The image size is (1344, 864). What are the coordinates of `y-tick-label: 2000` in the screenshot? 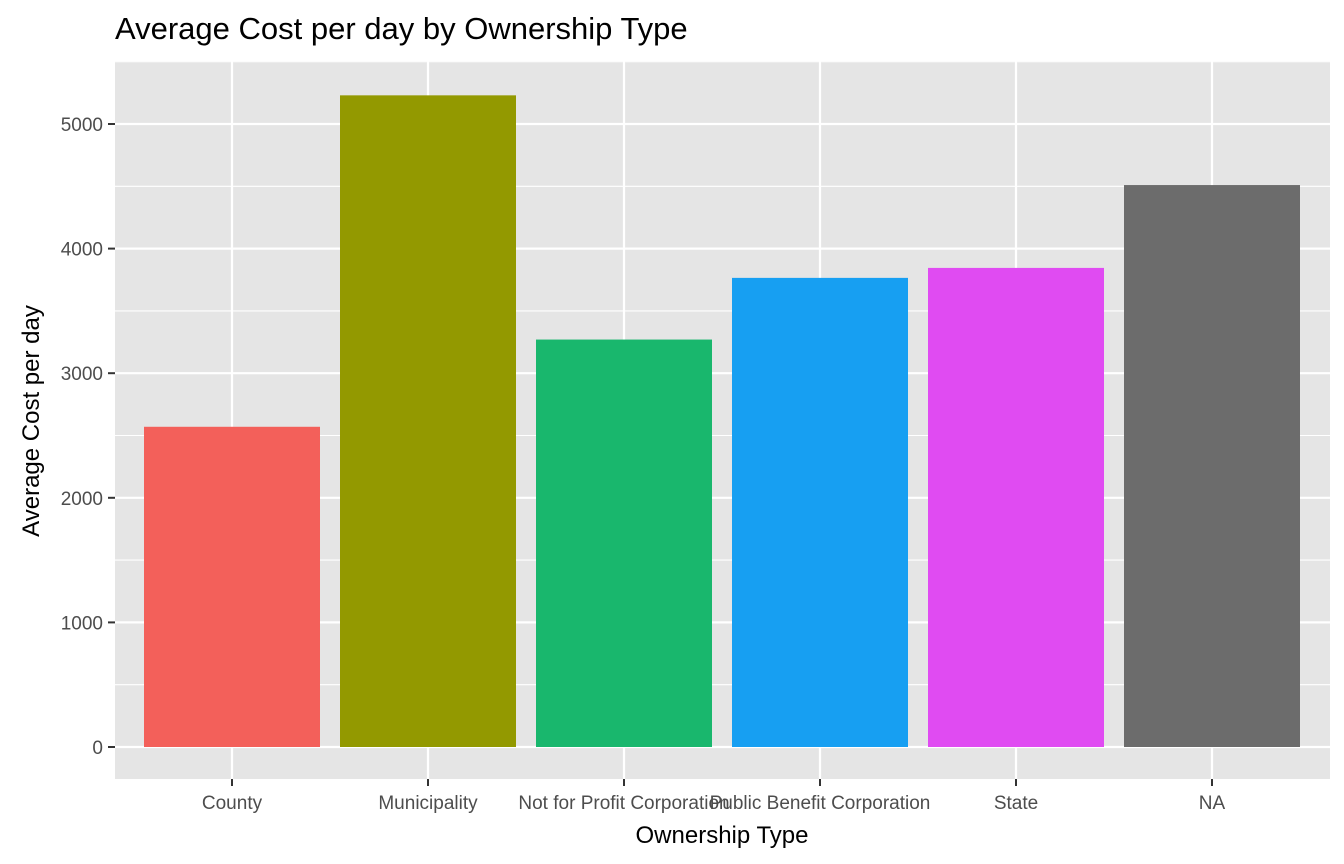 It's located at (82, 499).